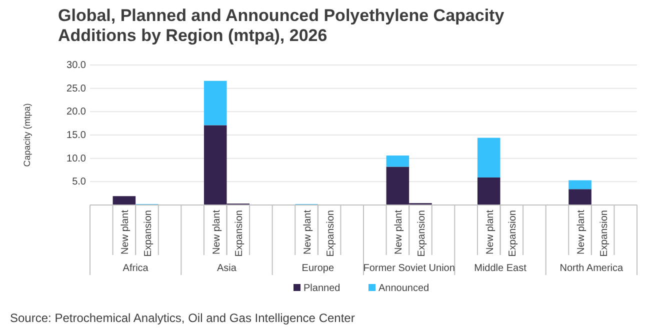  I want to click on text: Europe, so click(318, 268).